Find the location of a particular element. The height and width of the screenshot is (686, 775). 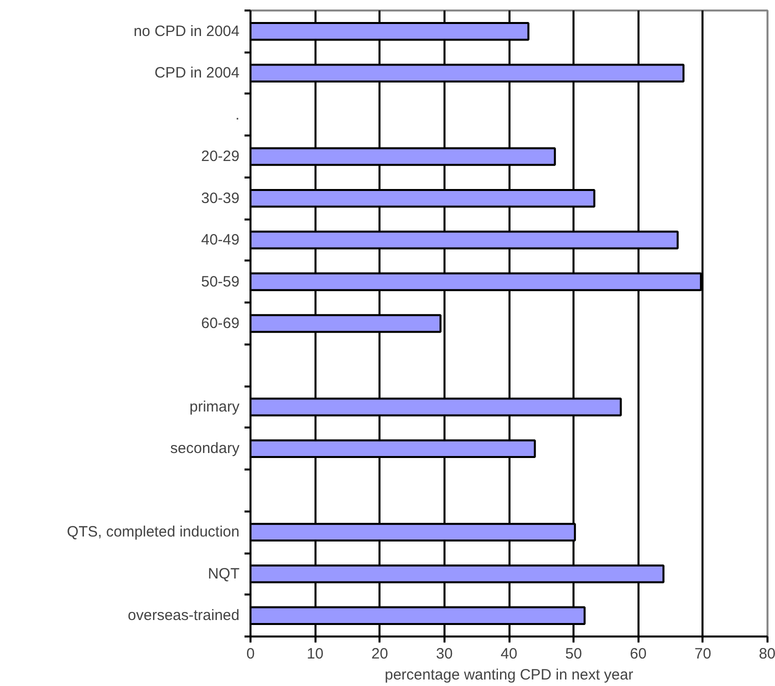

y-tick-label: primary is located at coordinates (215, 407).